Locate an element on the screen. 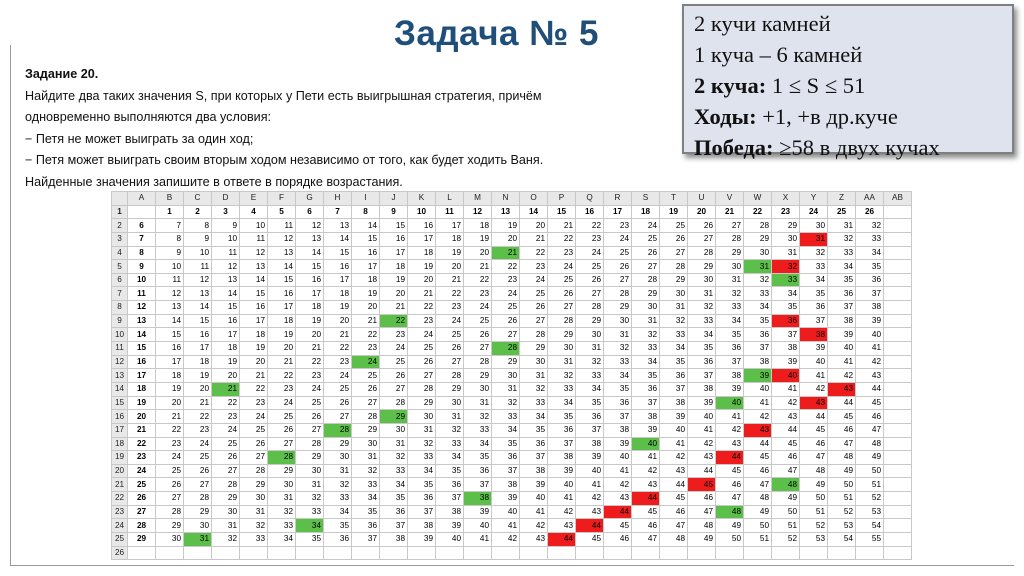  cell: 9 is located at coordinates (225, 225).